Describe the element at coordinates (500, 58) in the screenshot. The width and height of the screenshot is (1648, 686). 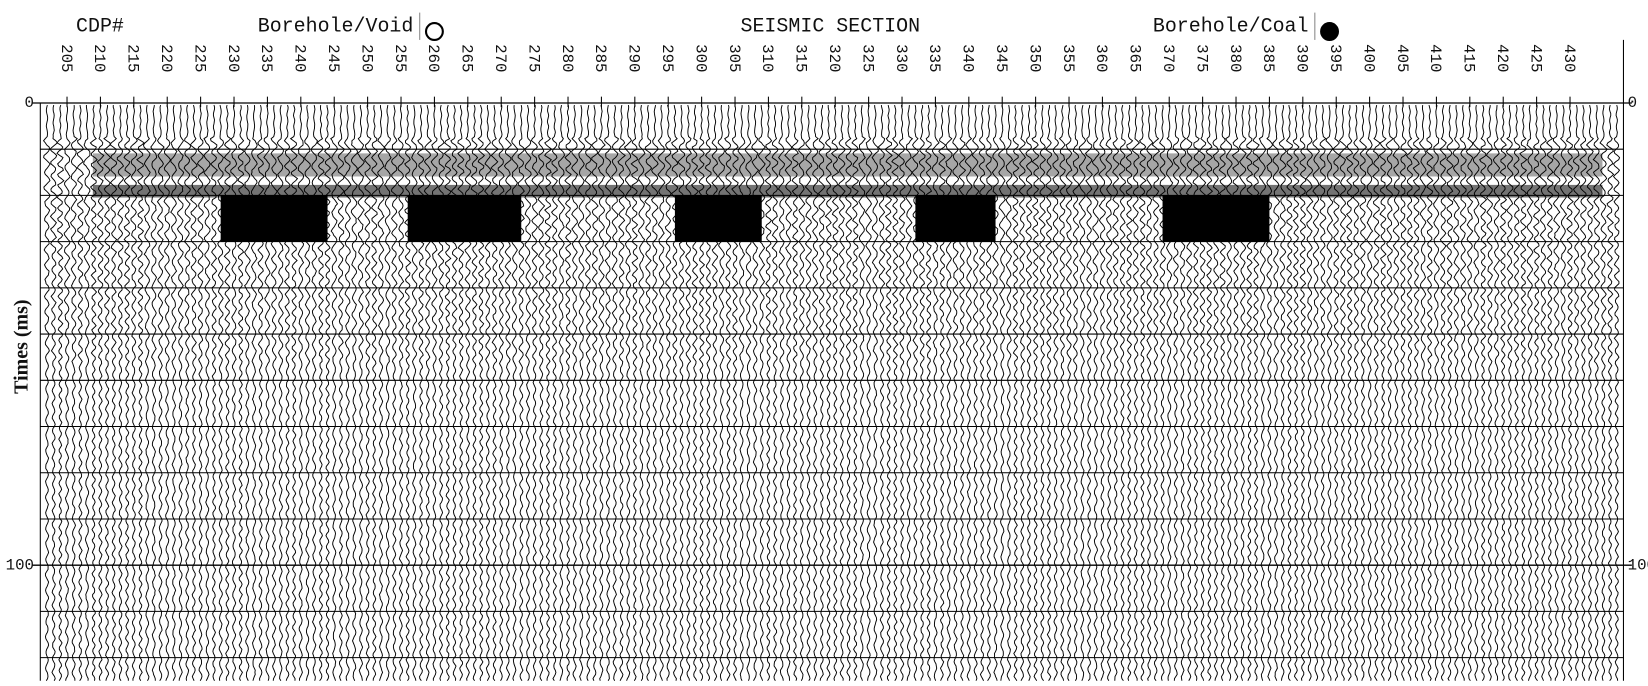
I see `x-tick-label: 270` at that location.